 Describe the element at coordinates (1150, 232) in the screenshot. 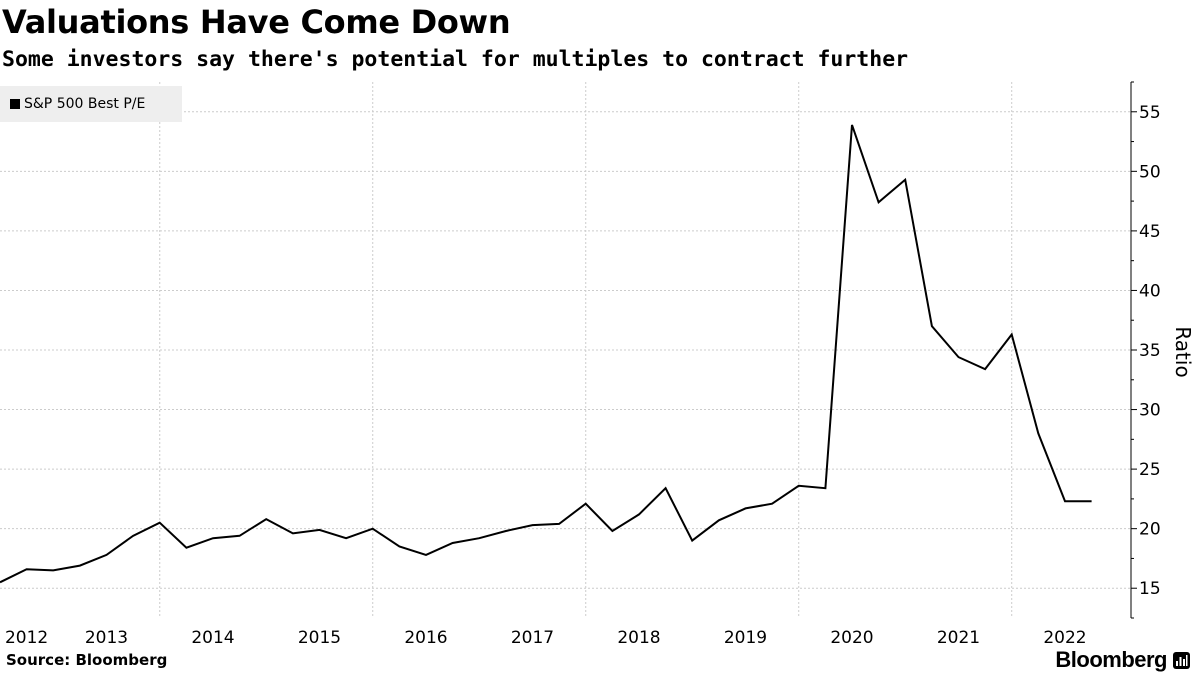

I see `y-tick-label-45: 45` at that location.